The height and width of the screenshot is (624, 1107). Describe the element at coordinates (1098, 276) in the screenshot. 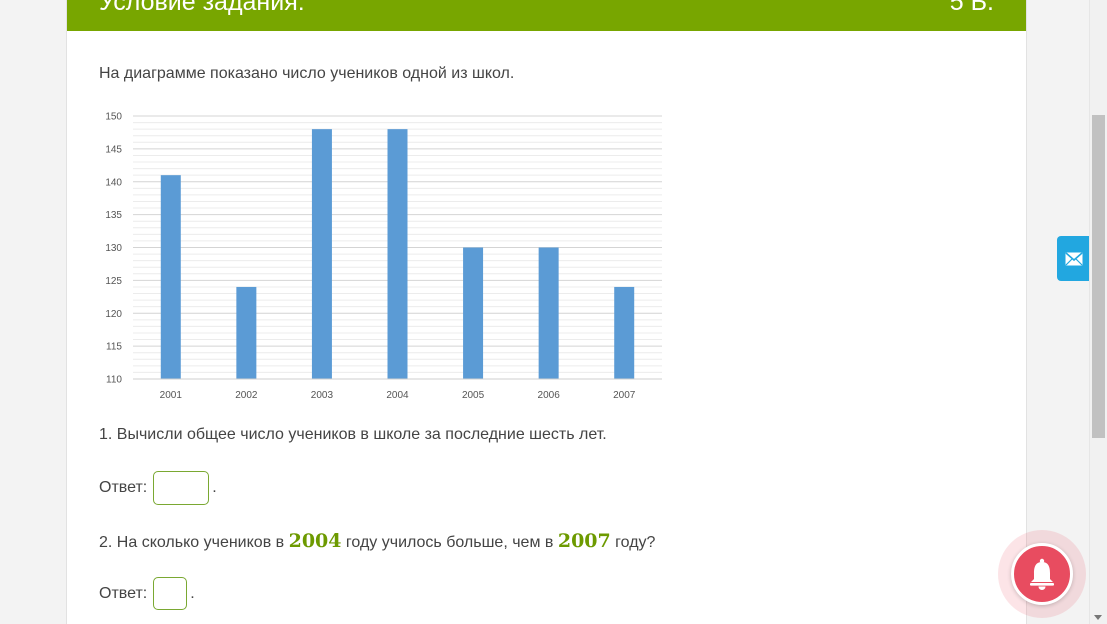

I see `scrollbar-thumb` at that location.